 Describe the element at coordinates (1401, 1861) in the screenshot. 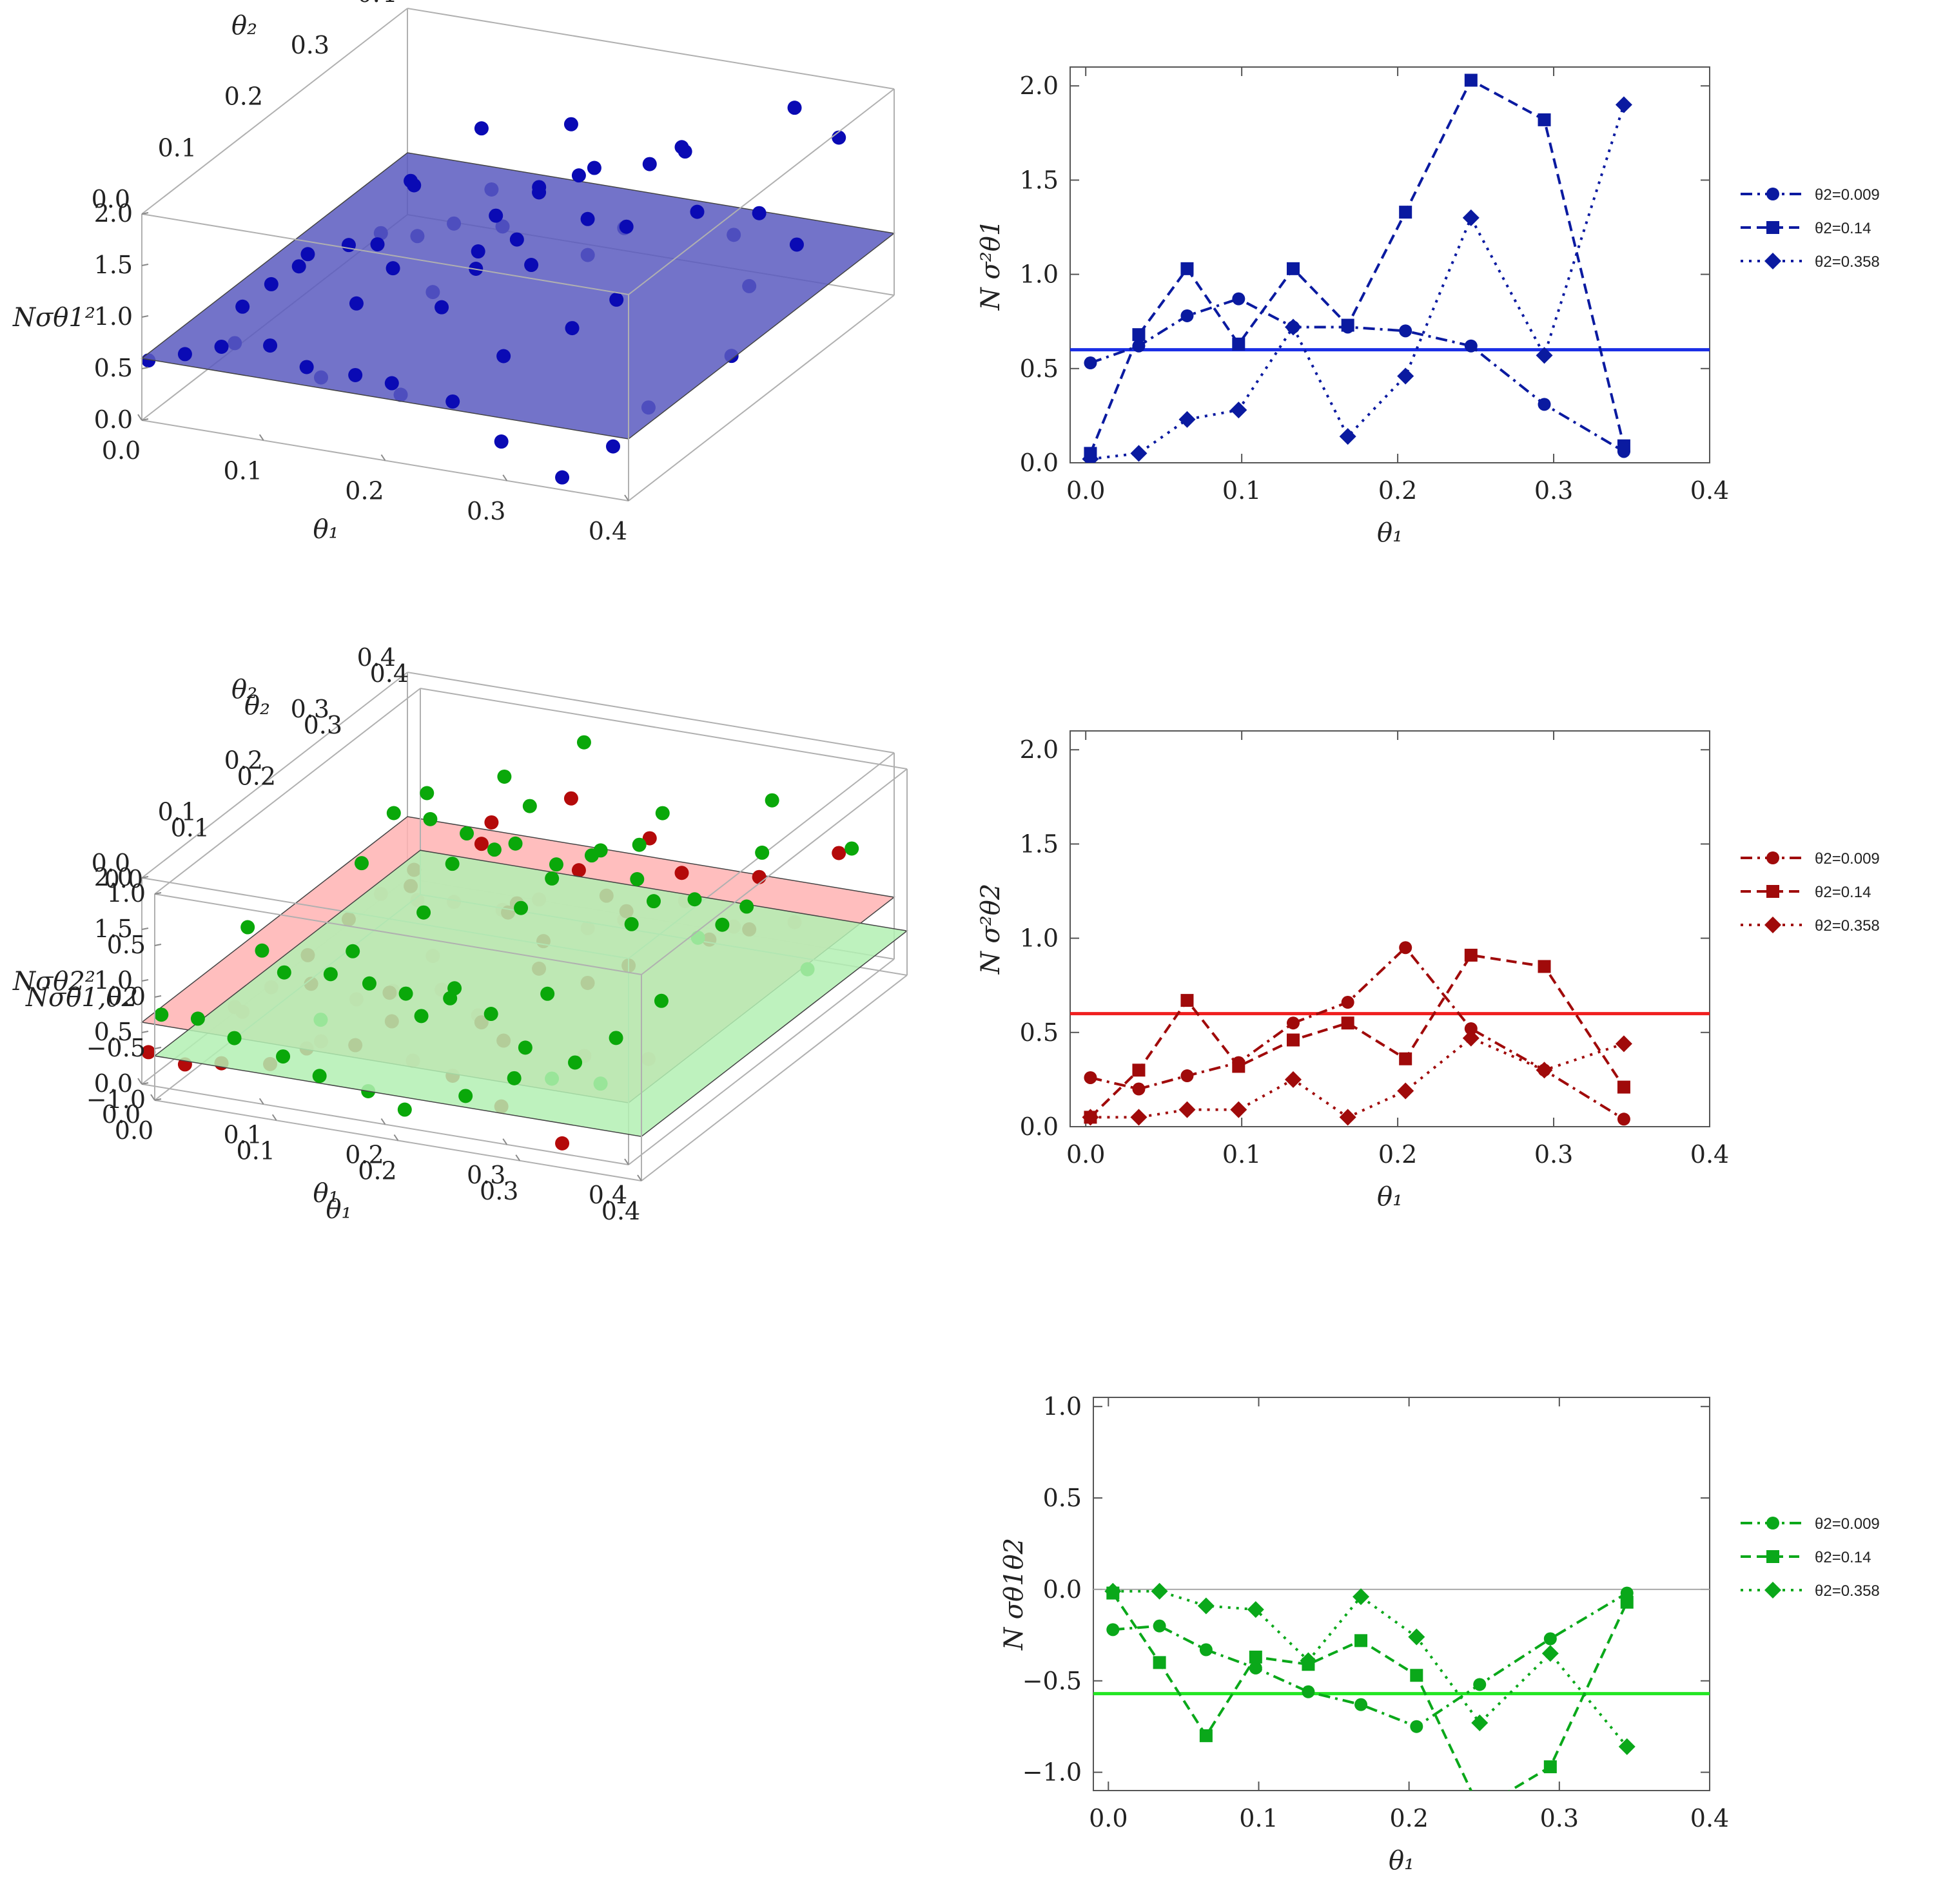

I see `x-axis-label: θ₁` at that location.